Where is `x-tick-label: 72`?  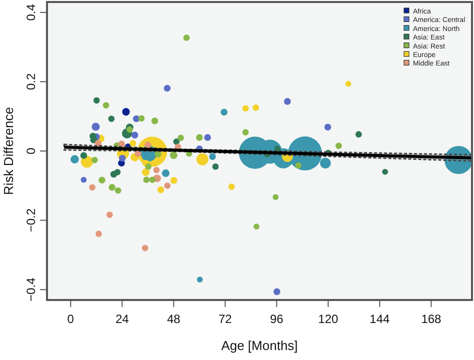 x-tick-label: 72 is located at coordinates (225, 319).